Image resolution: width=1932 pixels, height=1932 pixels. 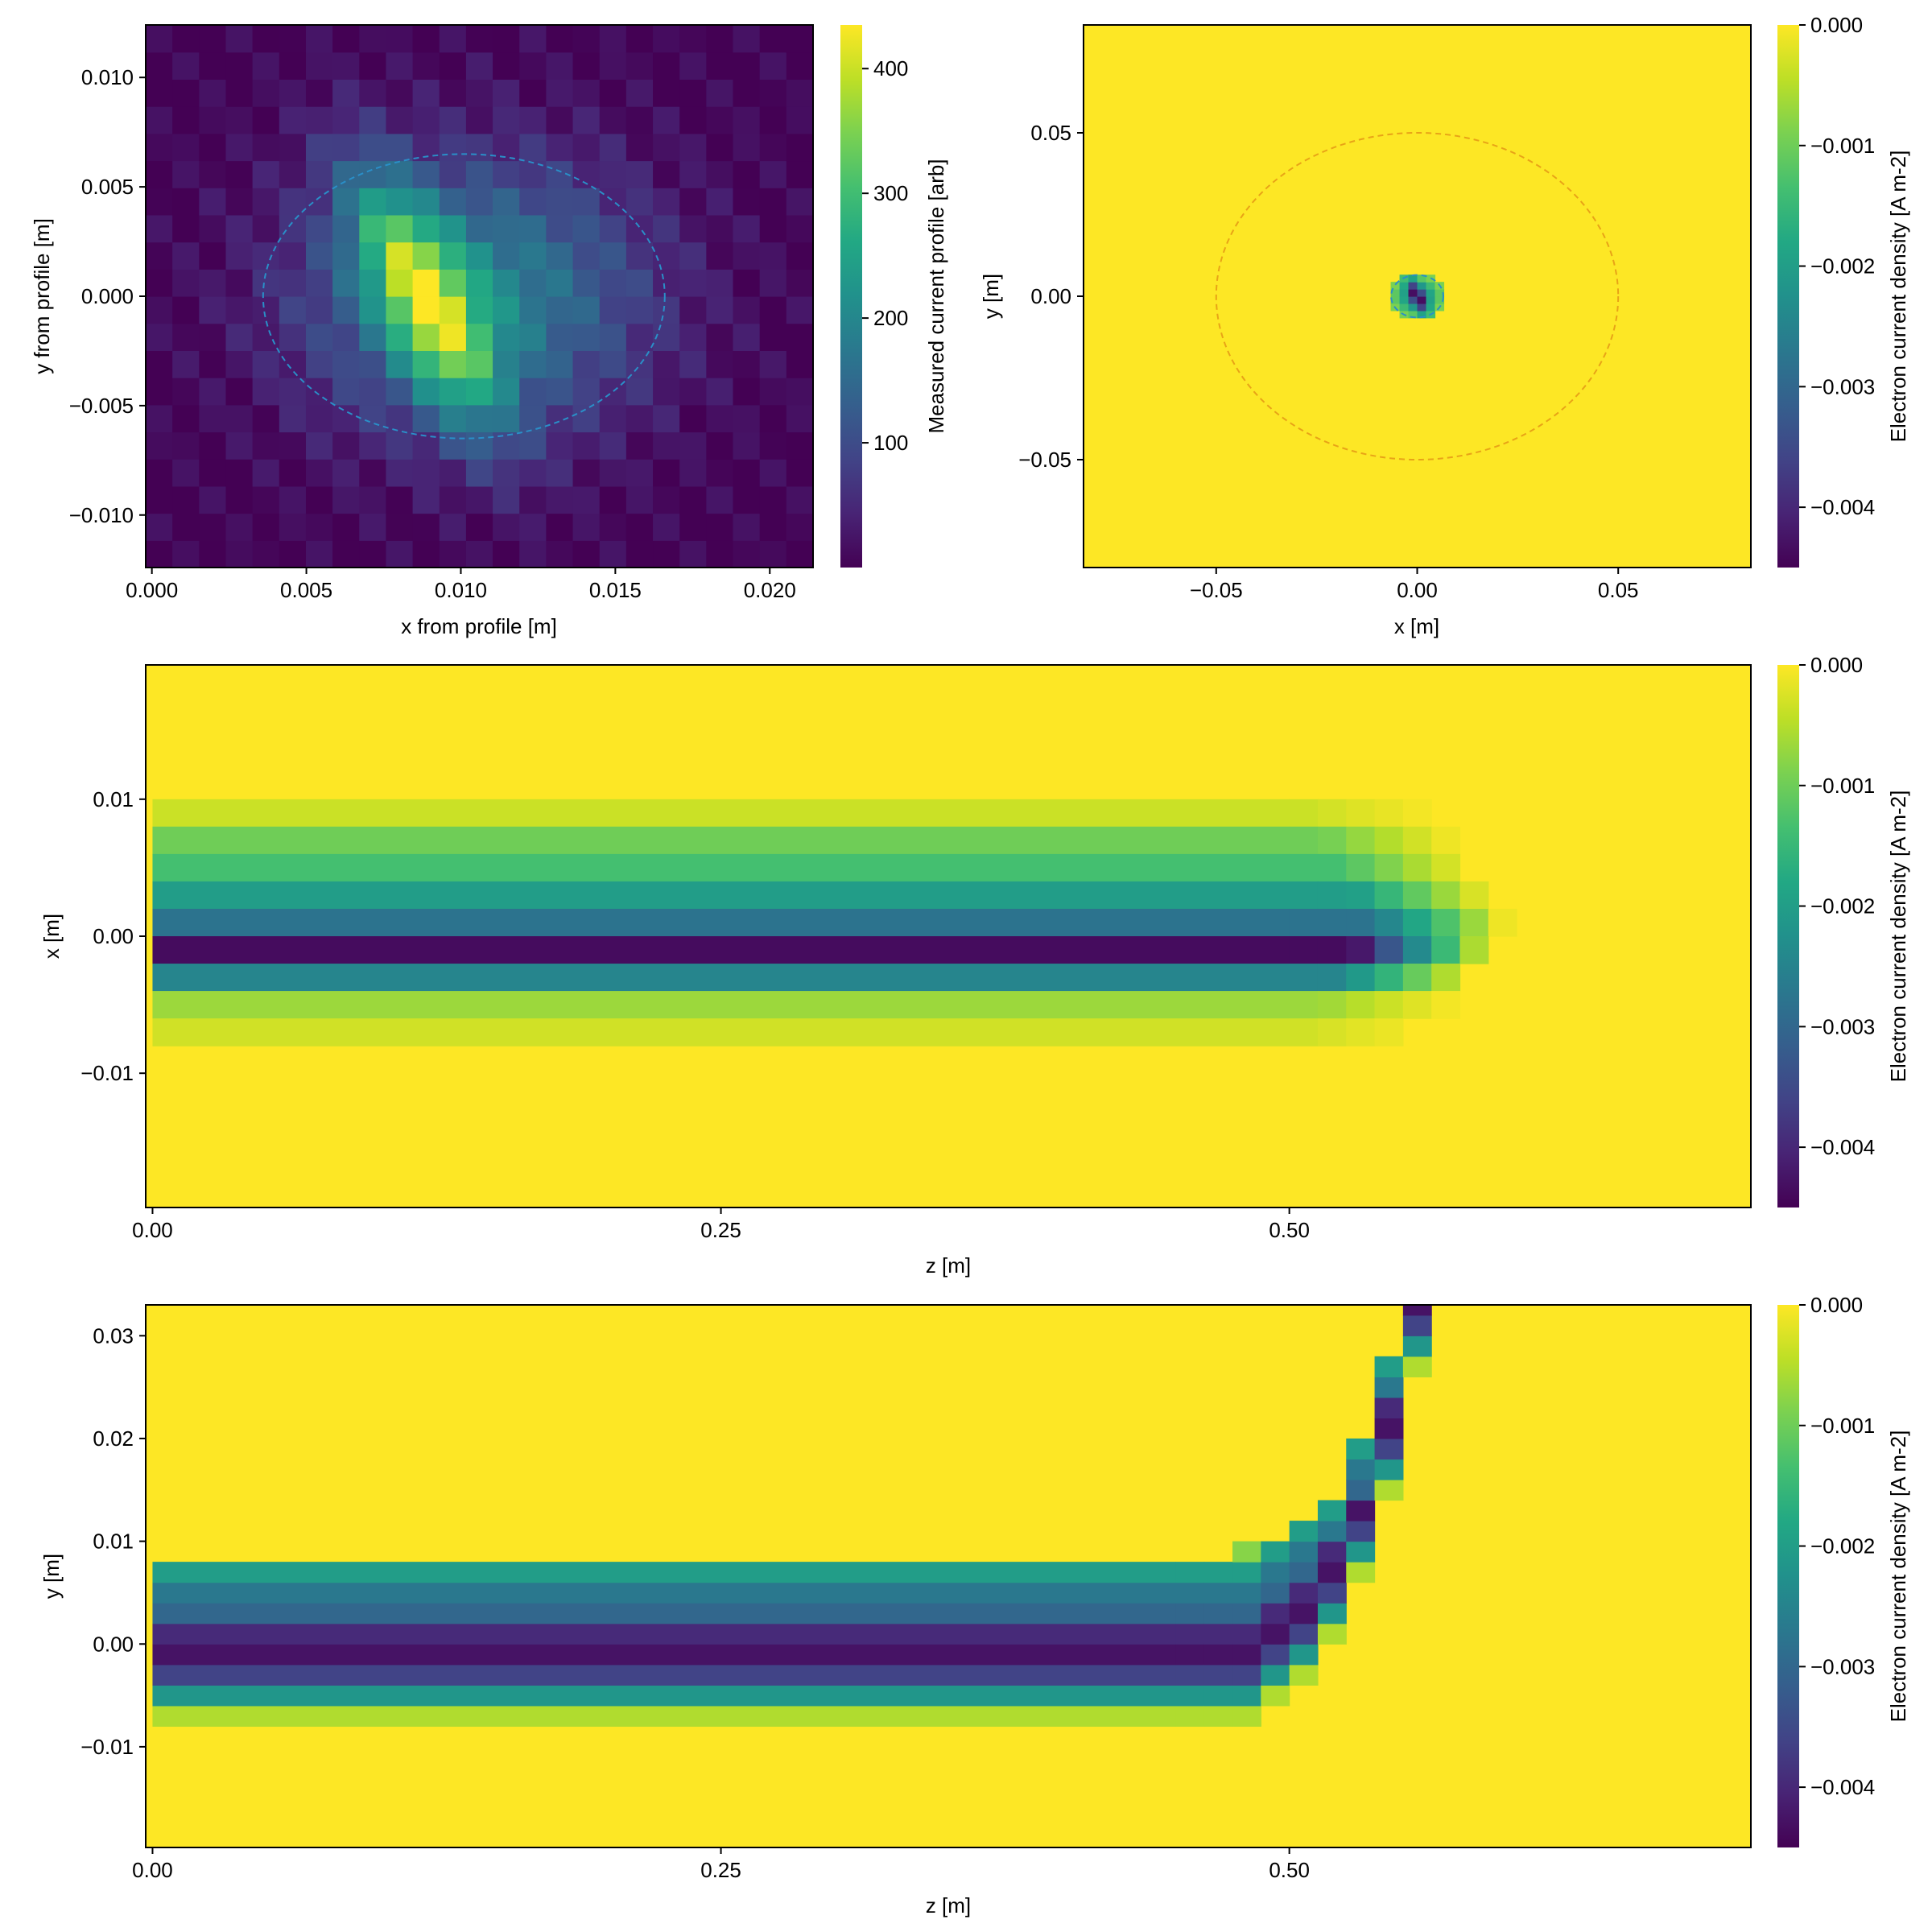 I want to click on colorbar-tick-label: 100, so click(x=890, y=443).